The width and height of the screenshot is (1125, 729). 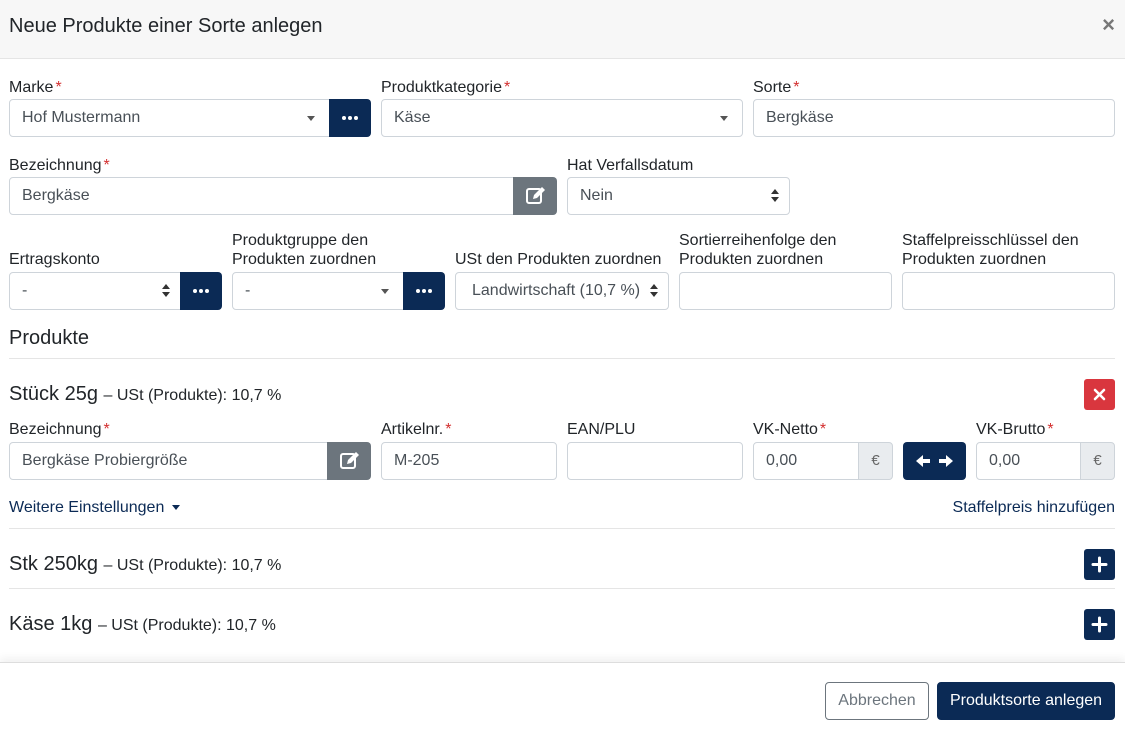 What do you see at coordinates (1097, 461) in the screenshot?
I see `vkbrutto-currency: €` at bounding box center [1097, 461].